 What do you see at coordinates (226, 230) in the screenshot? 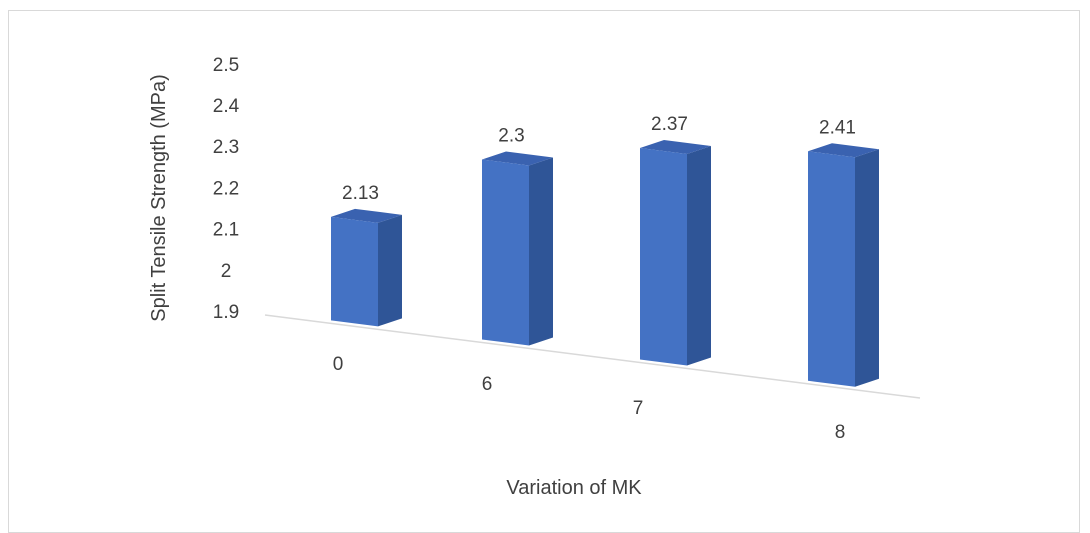
I see `y-tick-label: 2.1` at bounding box center [226, 230].